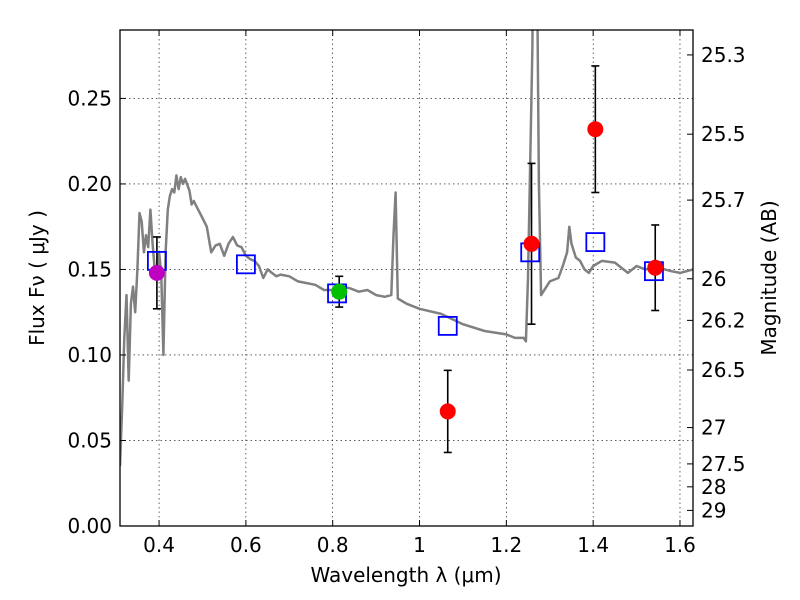 This screenshot has height=600, width=800. What do you see at coordinates (723, 55) in the screenshot?
I see `mag-tick-label: 25.3` at bounding box center [723, 55].